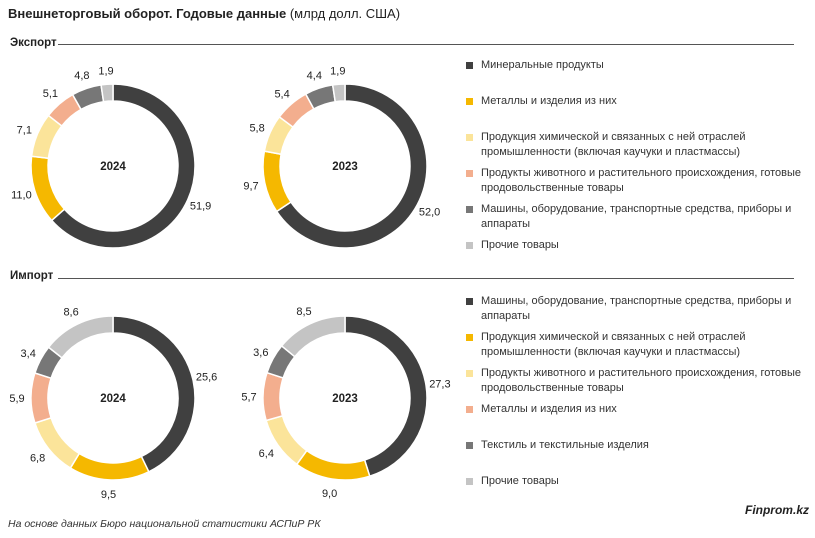 Image resolution: width=815 pixels, height=538 pixels. What do you see at coordinates (81, 76) in the screenshot?
I see `slice-value-label: 4,8` at bounding box center [81, 76].